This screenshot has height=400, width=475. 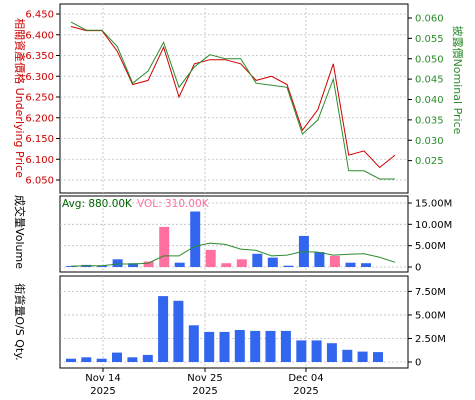 What do you see at coordinates (458, 80) in the screenshot?
I see `right-axis-title: 披露價Nominal Price` at bounding box center [458, 80].